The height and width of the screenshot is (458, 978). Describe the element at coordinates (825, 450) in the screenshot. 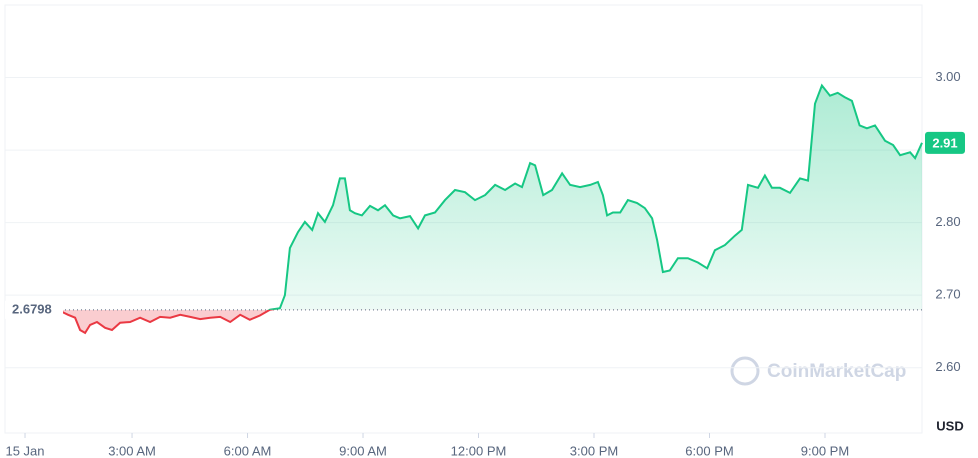

I see `x-tick-label: 9:00 PM` at that location.